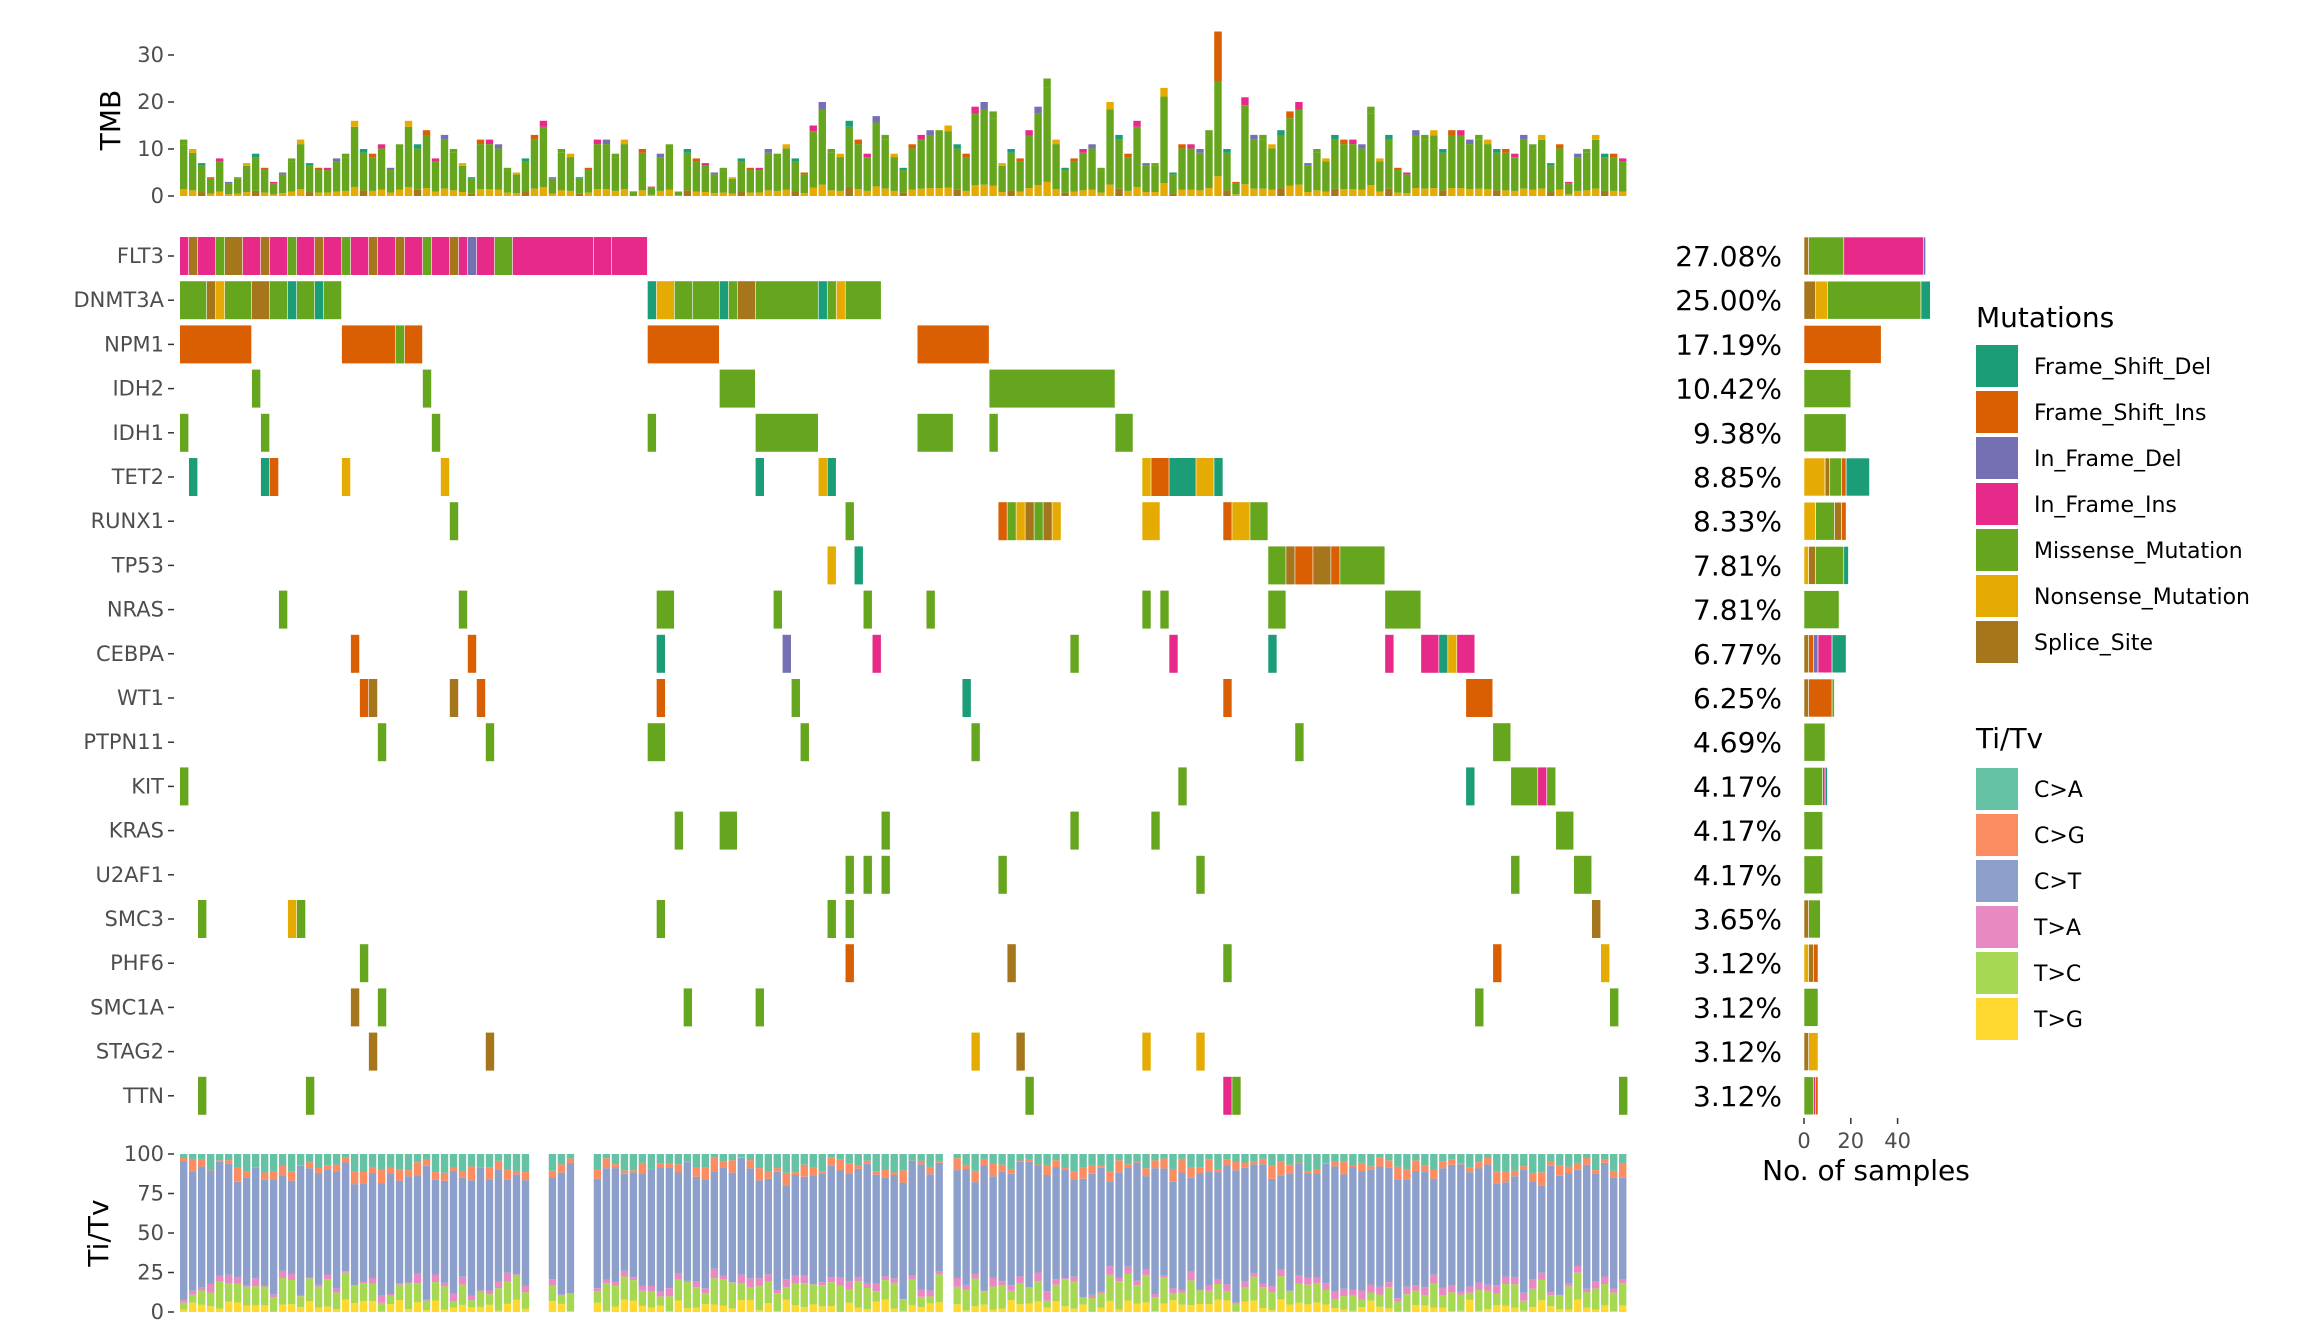 The image size is (2304, 1344). What do you see at coordinates (1728, 256) in the screenshot?
I see `percentage-label: 27.08%` at bounding box center [1728, 256].